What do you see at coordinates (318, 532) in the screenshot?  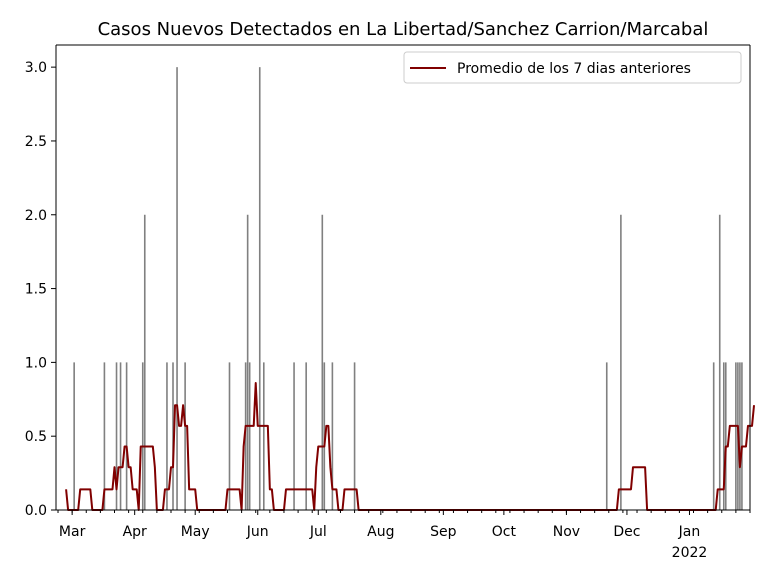 I see `x-tick-label: Jul` at bounding box center [318, 532].